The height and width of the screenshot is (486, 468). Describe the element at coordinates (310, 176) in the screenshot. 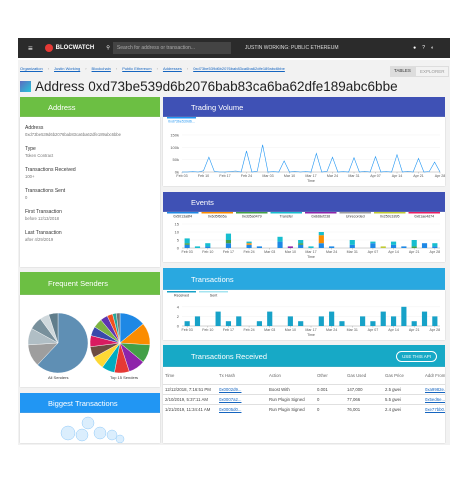

I see `x-tick-label: Mar 17` at that location.